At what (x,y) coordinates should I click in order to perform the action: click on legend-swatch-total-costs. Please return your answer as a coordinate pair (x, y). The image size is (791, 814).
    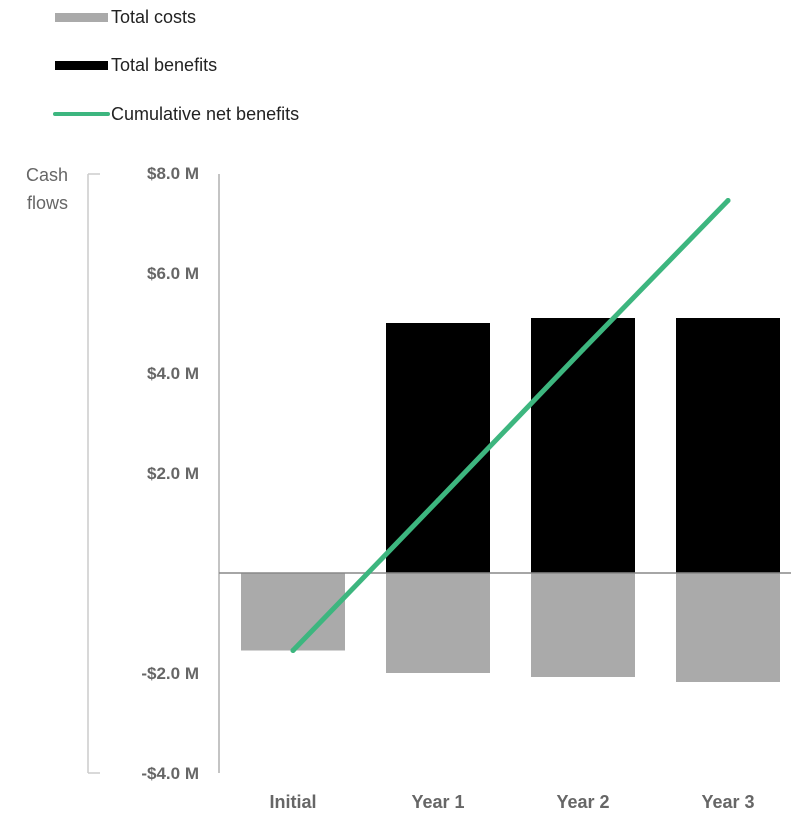
    Looking at the image, I should click on (81, 17).